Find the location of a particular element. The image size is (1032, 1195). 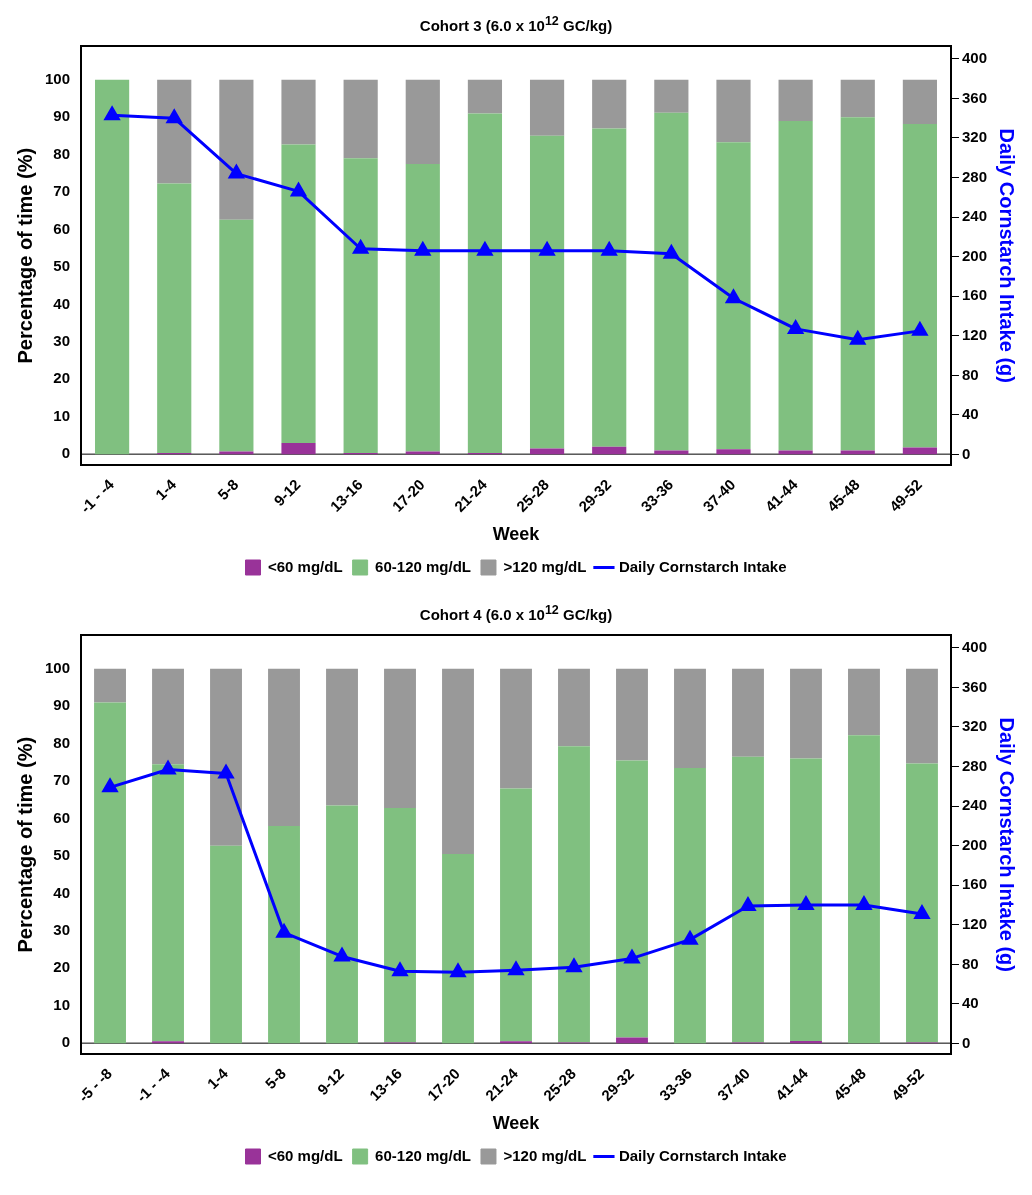

chart-title: Cohort 3 (6.0 x 10$^{12}$ GC/kg) is located at coordinates (516, 23).